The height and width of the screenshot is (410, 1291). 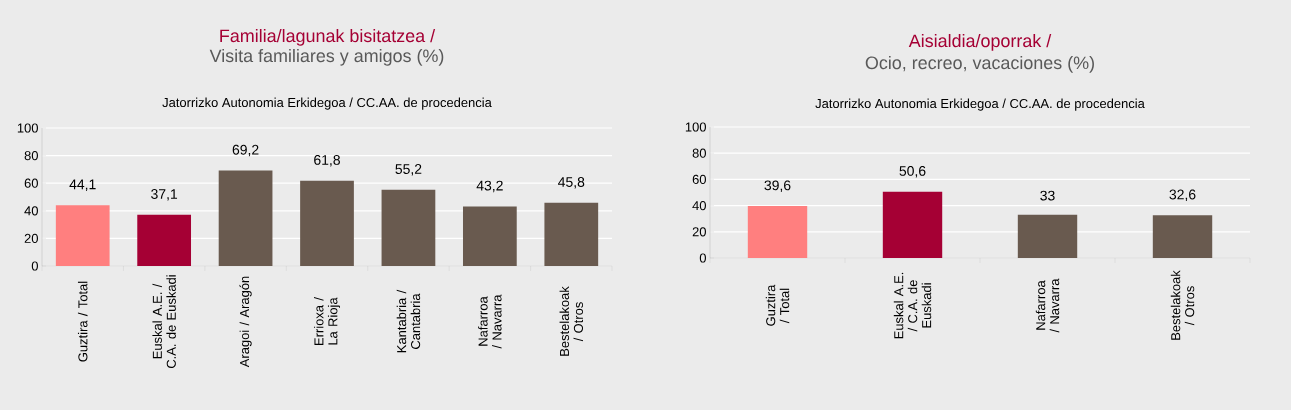 What do you see at coordinates (408, 170) in the screenshot?
I see `data-label: 55,2` at bounding box center [408, 170].